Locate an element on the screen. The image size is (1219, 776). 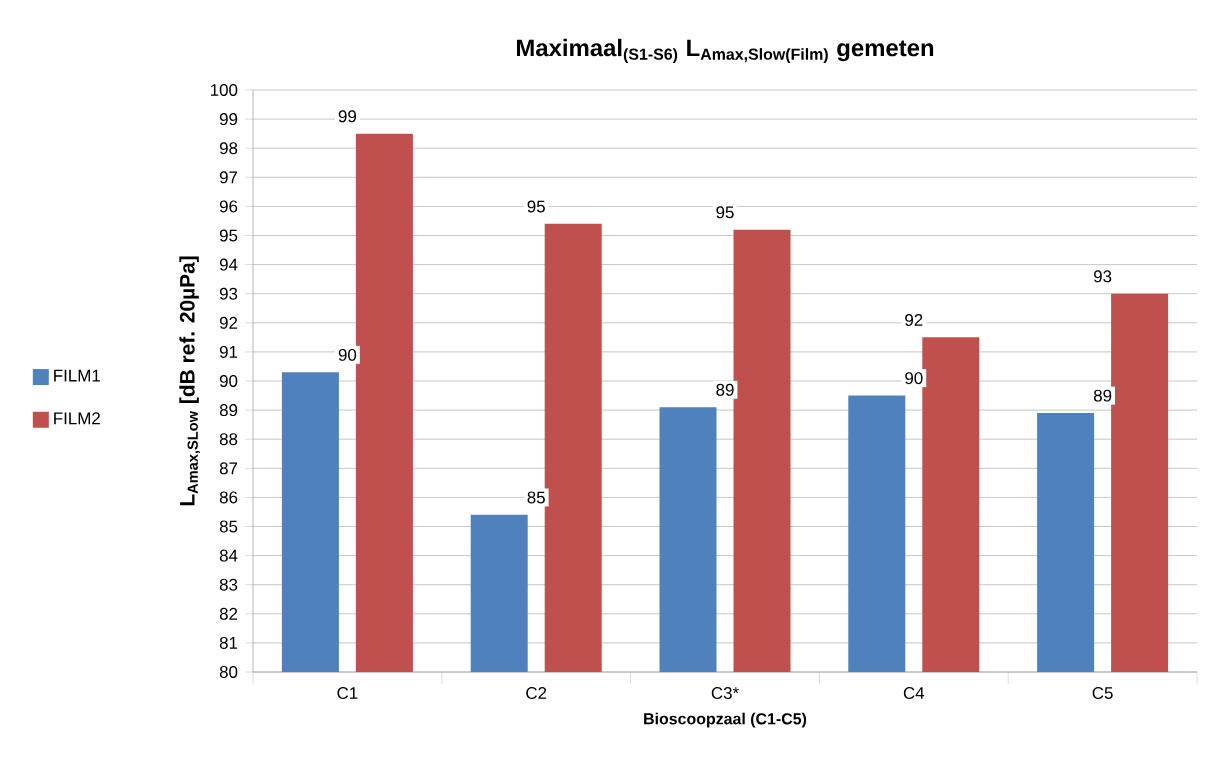
y-tick-label: 83 is located at coordinates (228, 584).